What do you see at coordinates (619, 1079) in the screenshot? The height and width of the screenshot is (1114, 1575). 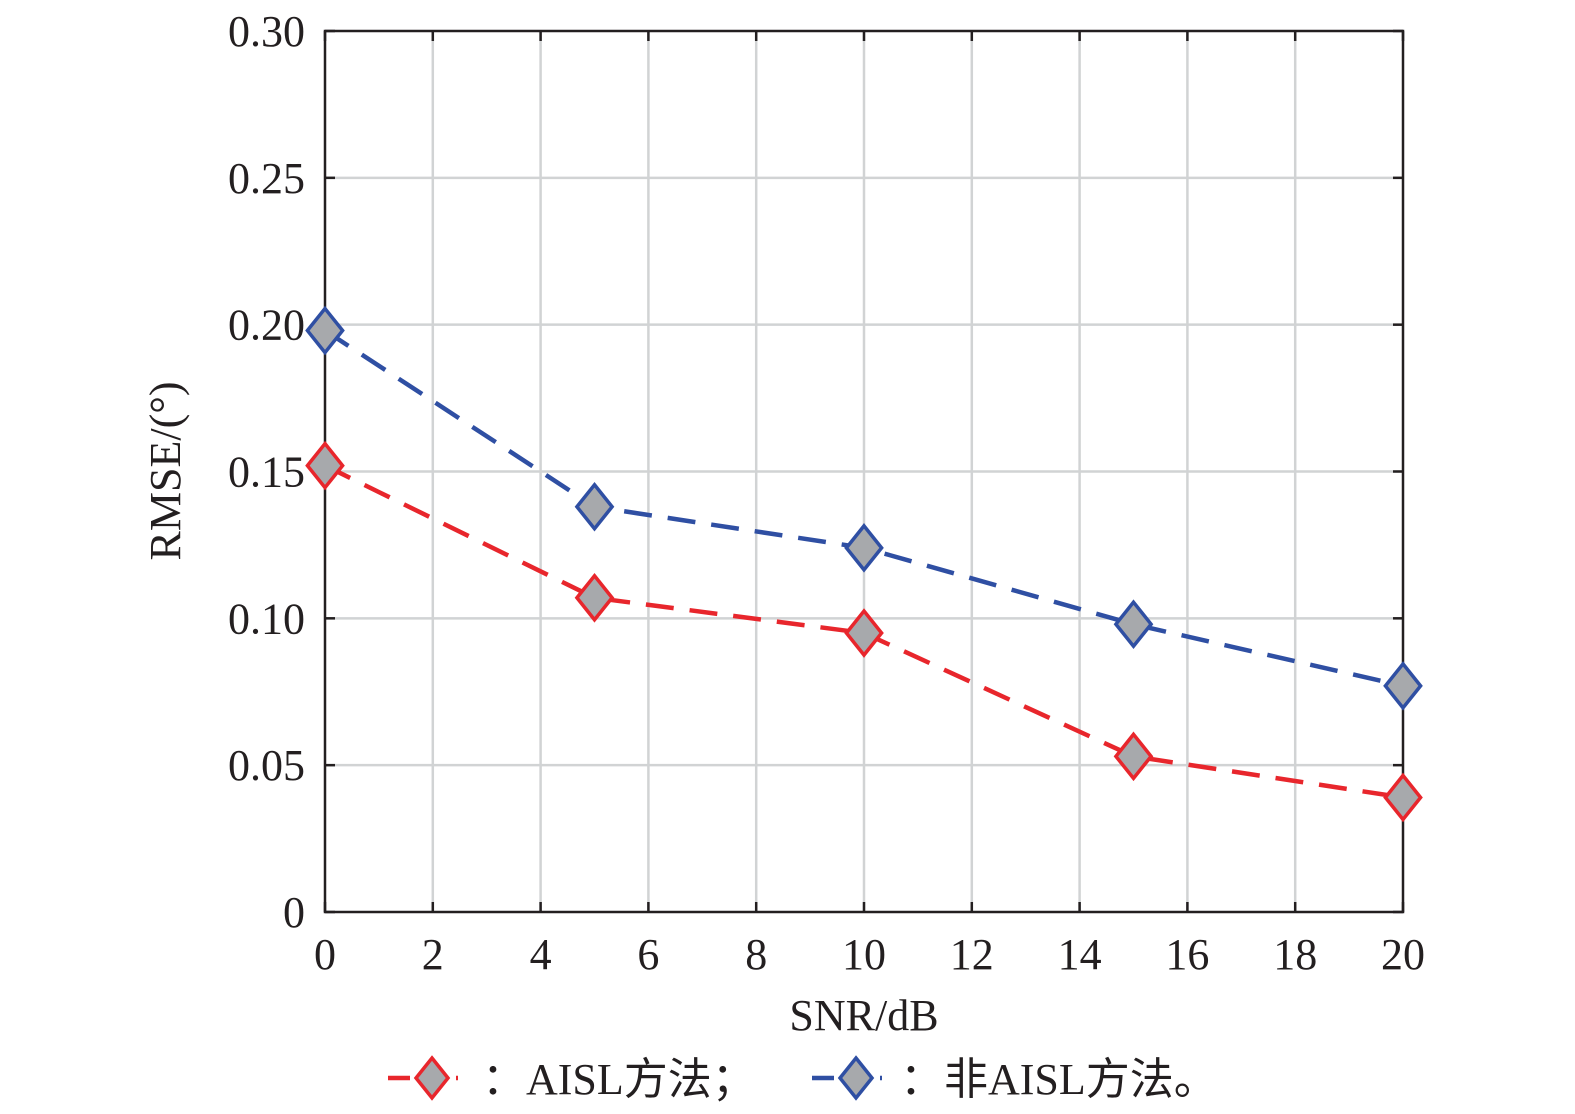 I see `legend-label: ：AISL方法；` at bounding box center [619, 1079].